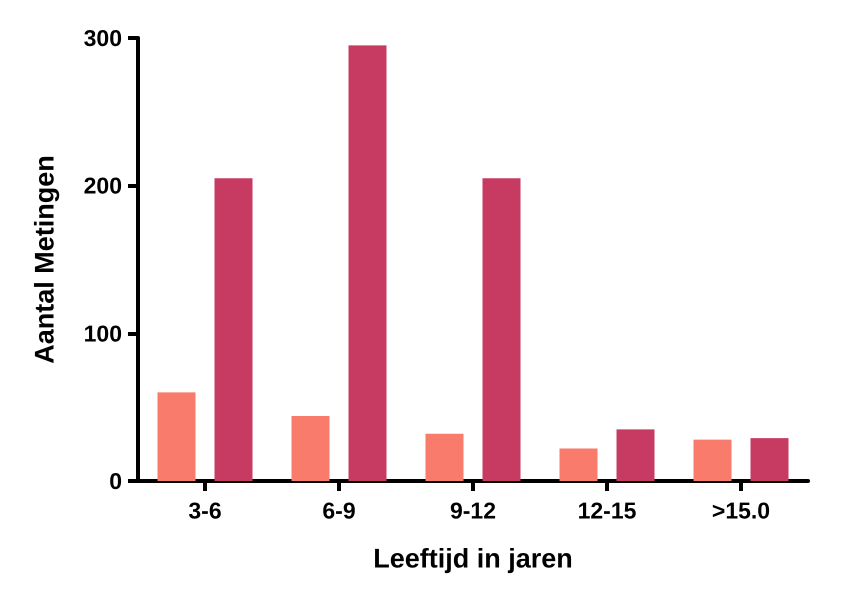 The width and height of the screenshot is (841, 616). Describe the element at coordinates (45, 259) in the screenshot. I see `y-axis-title: Aantal Metingen` at that location.